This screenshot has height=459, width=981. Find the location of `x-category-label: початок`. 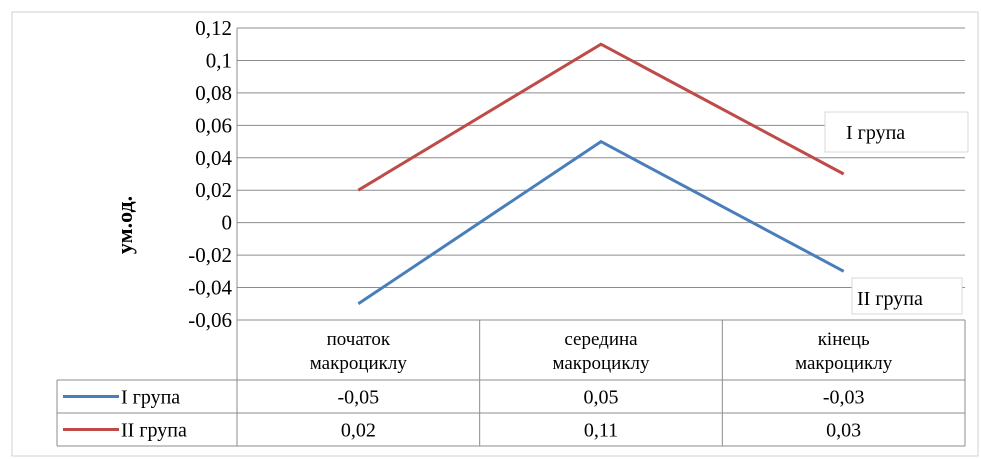

x-category-label: початок is located at coordinates (359, 339).